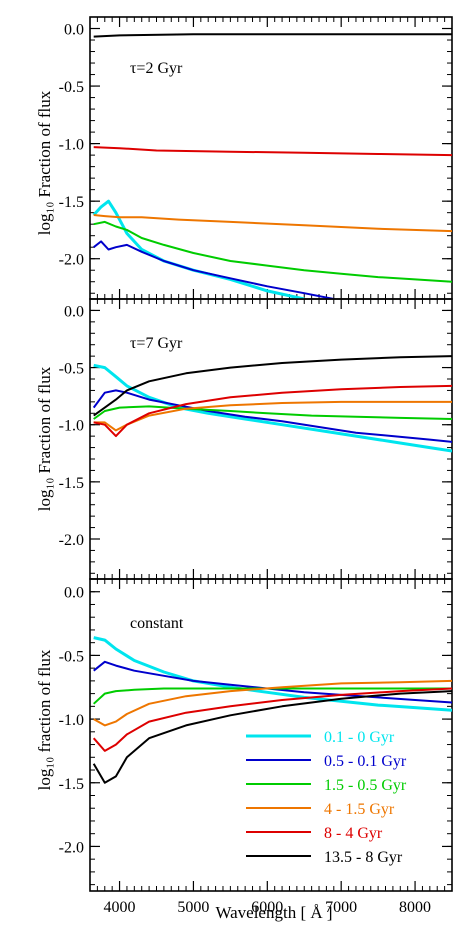 The width and height of the screenshot is (463, 926). What do you see at coordinates (365, 761) in the screenshot?
I see `legend-label: 0.5 - 0.1 Gyr` at bounding box center [365, 761].